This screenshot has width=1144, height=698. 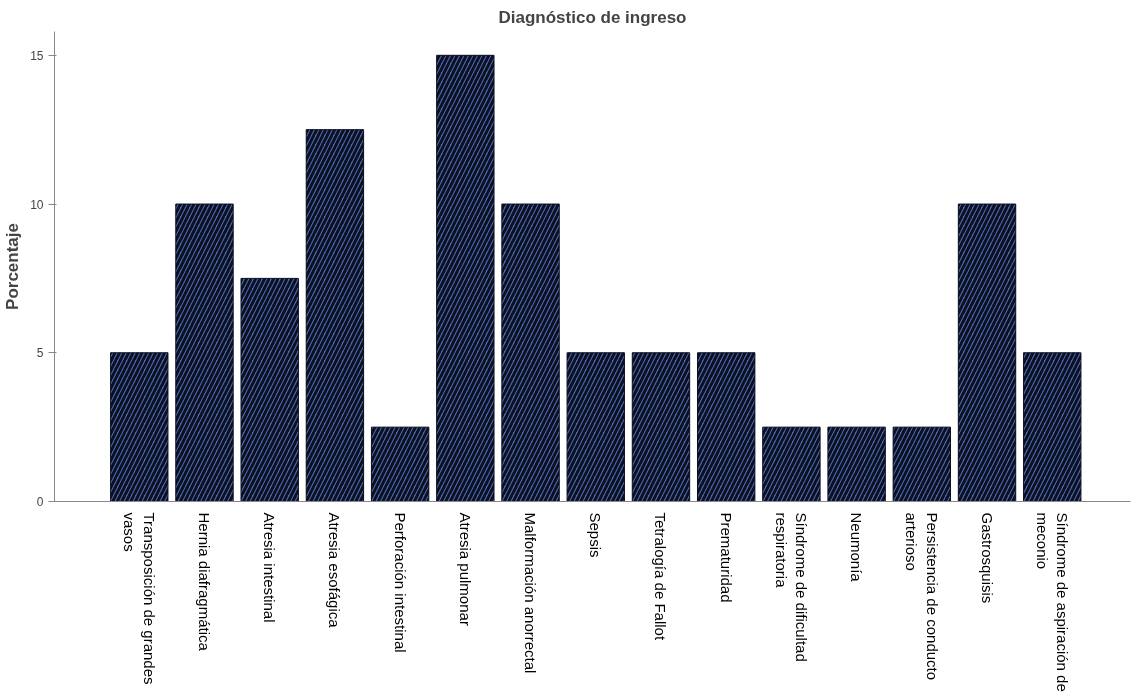 What do you see at coordinates (13, 266) in the screenshot?
I see `y-axis-title: Porcentaje` at bounding box center [13, 266].